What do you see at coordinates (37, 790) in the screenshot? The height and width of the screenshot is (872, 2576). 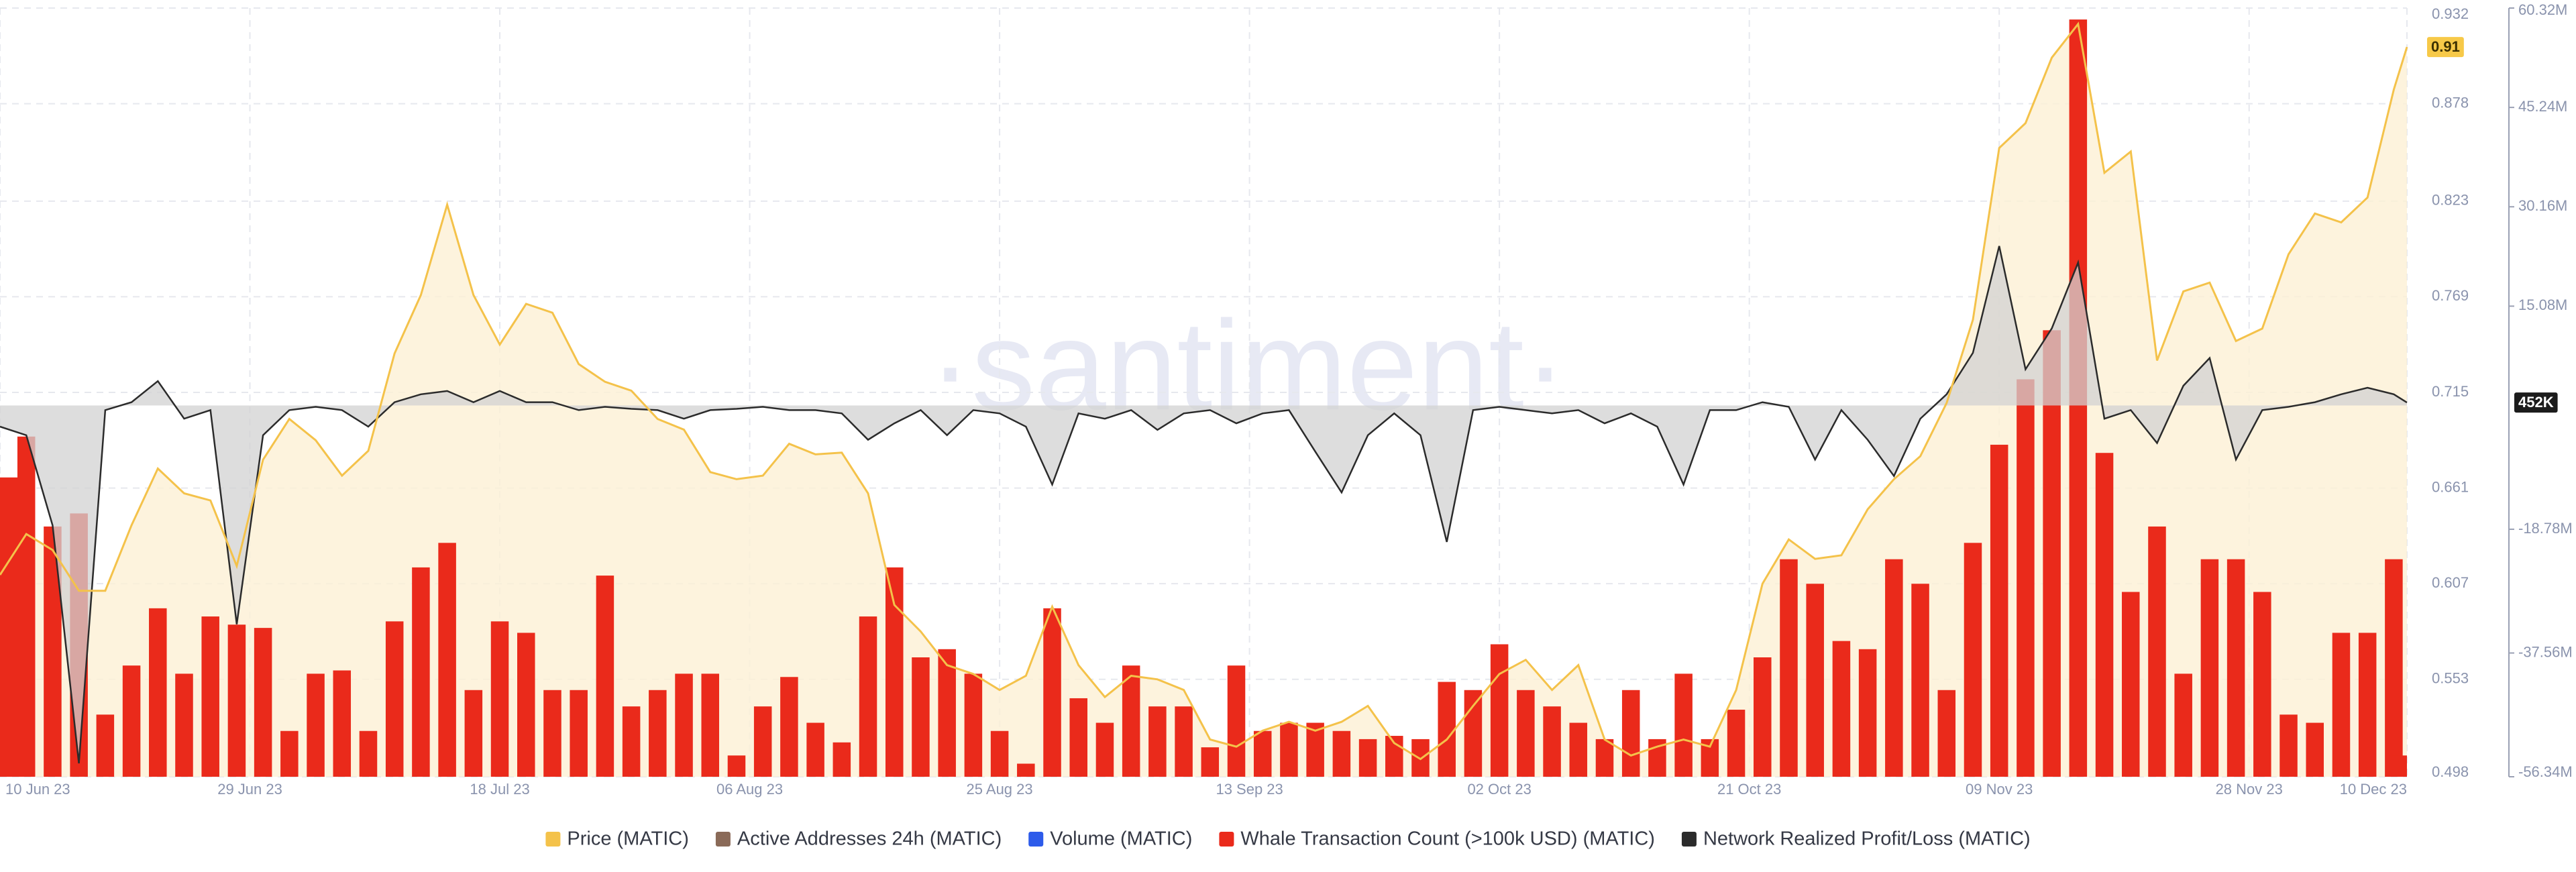 I see `x-tick-label: 10 Jun 23` at bounding box center [37, 790].